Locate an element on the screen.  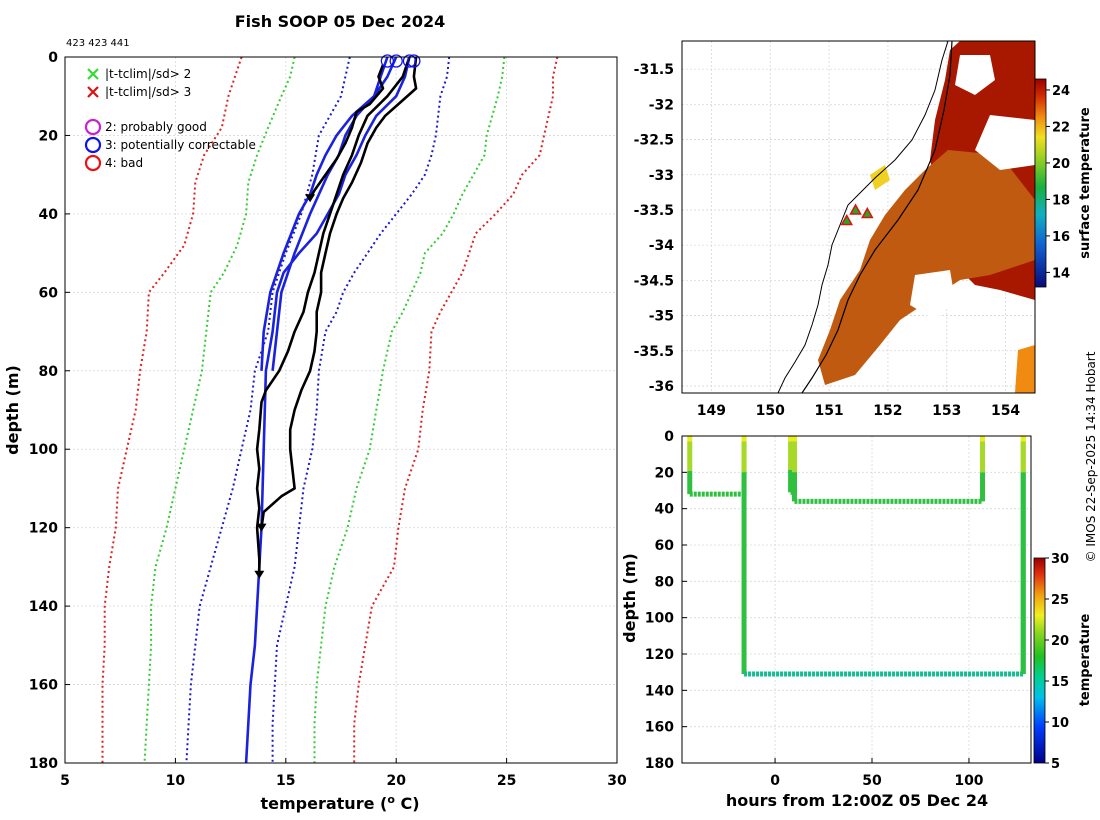
surface-flag-markers is located at coordinates (400, 61).